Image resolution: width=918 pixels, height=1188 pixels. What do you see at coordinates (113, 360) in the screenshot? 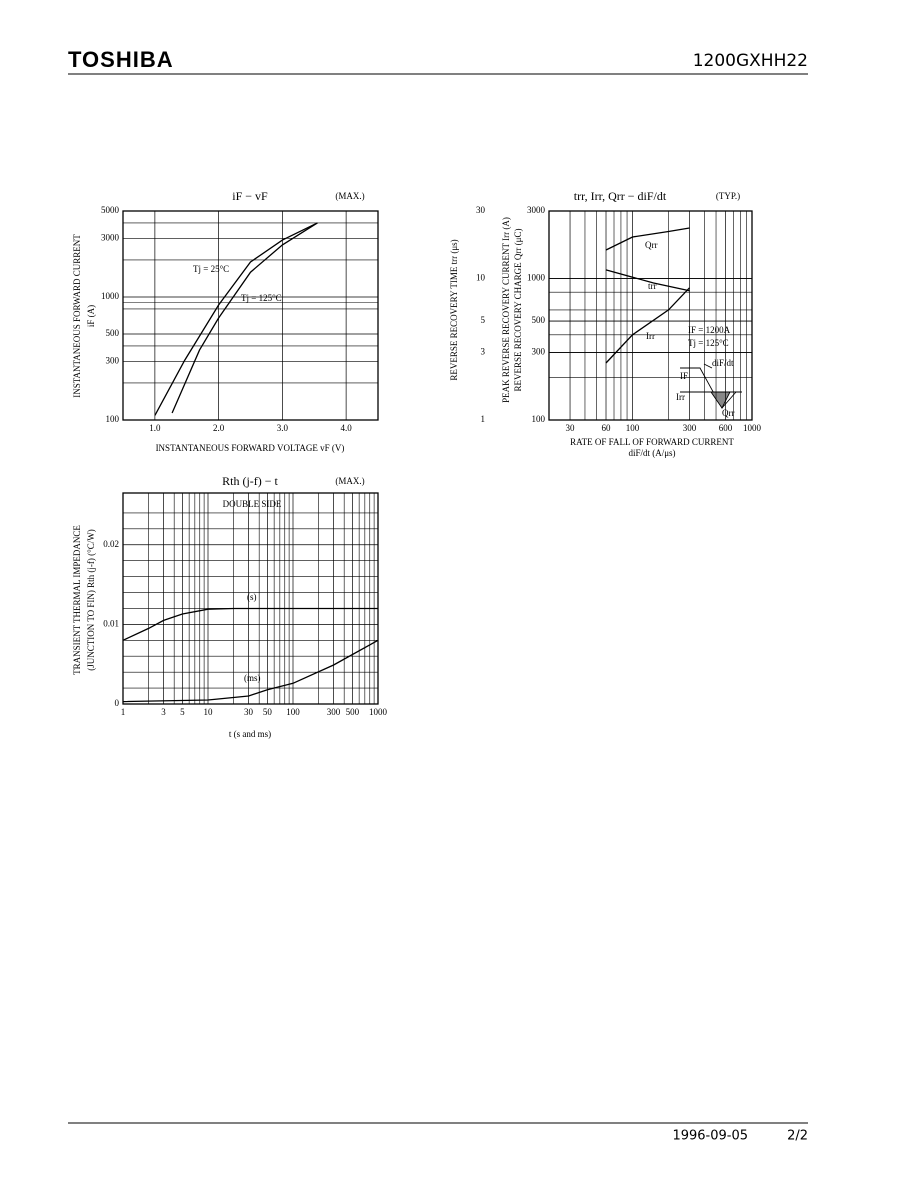
I see `y-tick-label: 300` at bounding box center [113, 360].